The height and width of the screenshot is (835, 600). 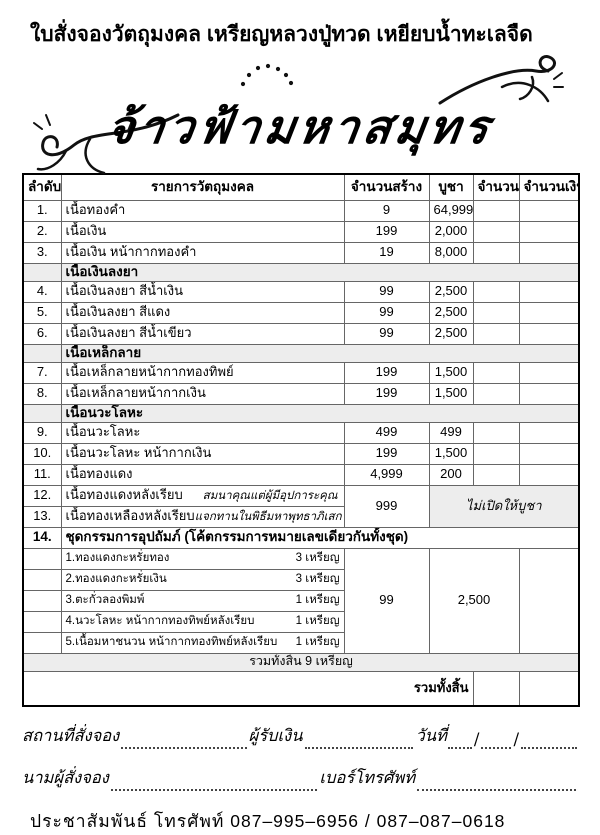 What do you see at coordinates (202, 579) in the screenshot?
I see `sub-item: 2.ทองแดงกะหรั่ยเงิน 3 เหรียญ` at bounding box center [202, 579].